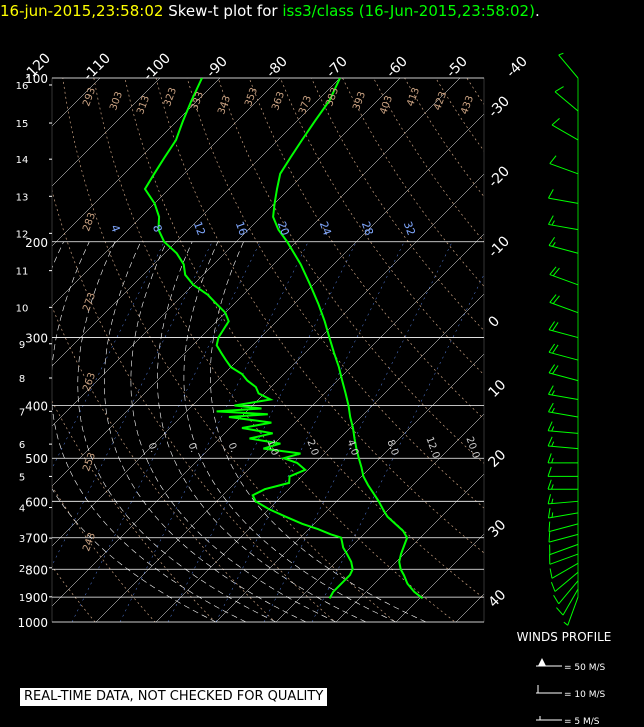  What do you see at coordinates (97, 67) in the screenshot?
I see `top-temperature-label: -110` at bounding box center [97, 67].